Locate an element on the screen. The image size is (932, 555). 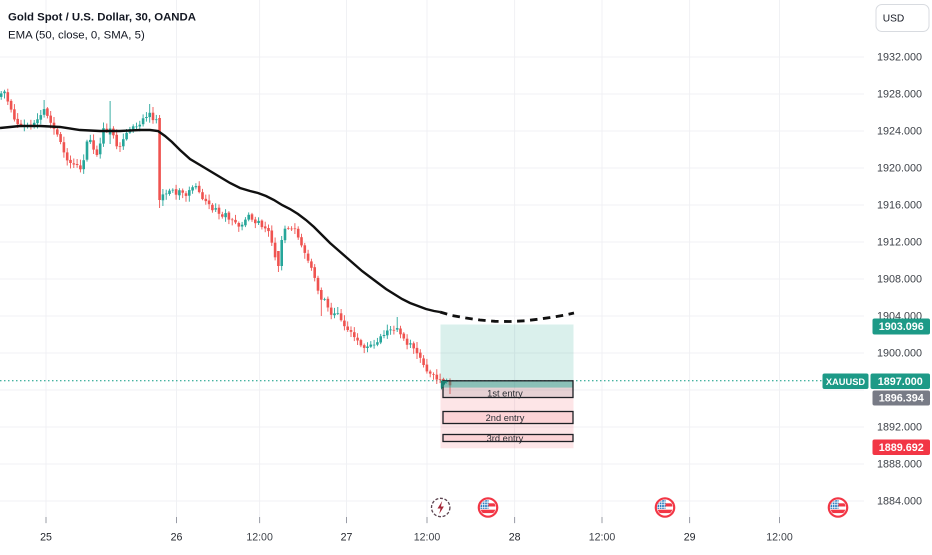
svg-text: 1st entry is located at coordinates (505, 394).